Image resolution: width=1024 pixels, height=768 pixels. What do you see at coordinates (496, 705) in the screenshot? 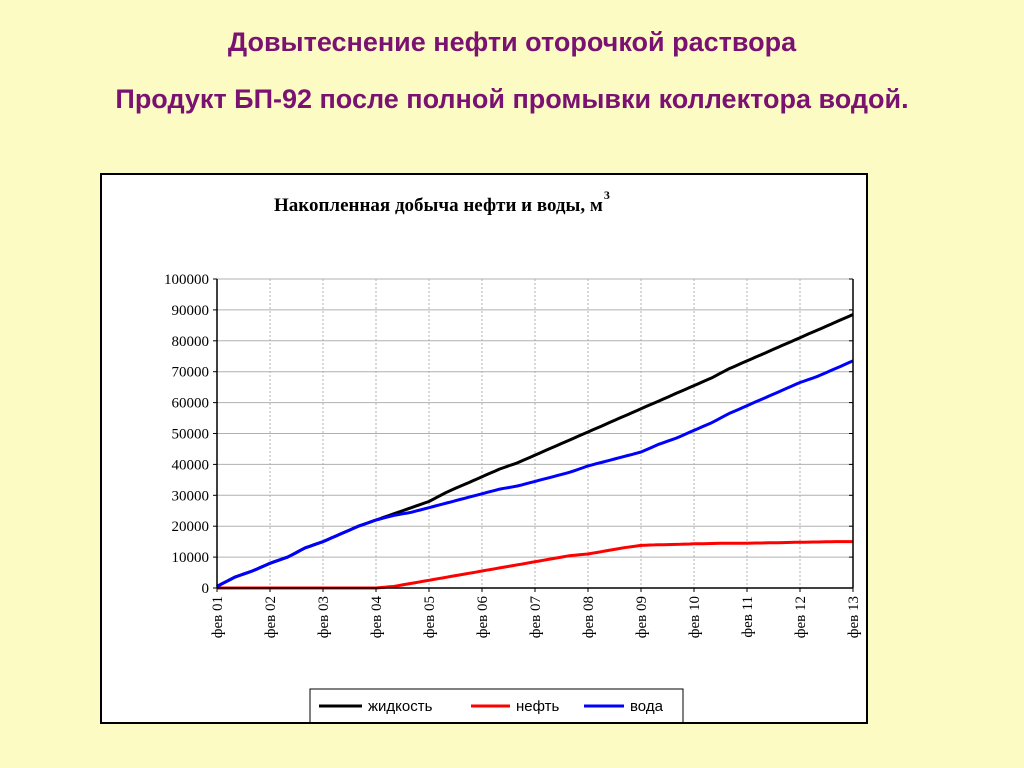
I see `legend: жидкость нефть вода` at bounding box center [496, 705].